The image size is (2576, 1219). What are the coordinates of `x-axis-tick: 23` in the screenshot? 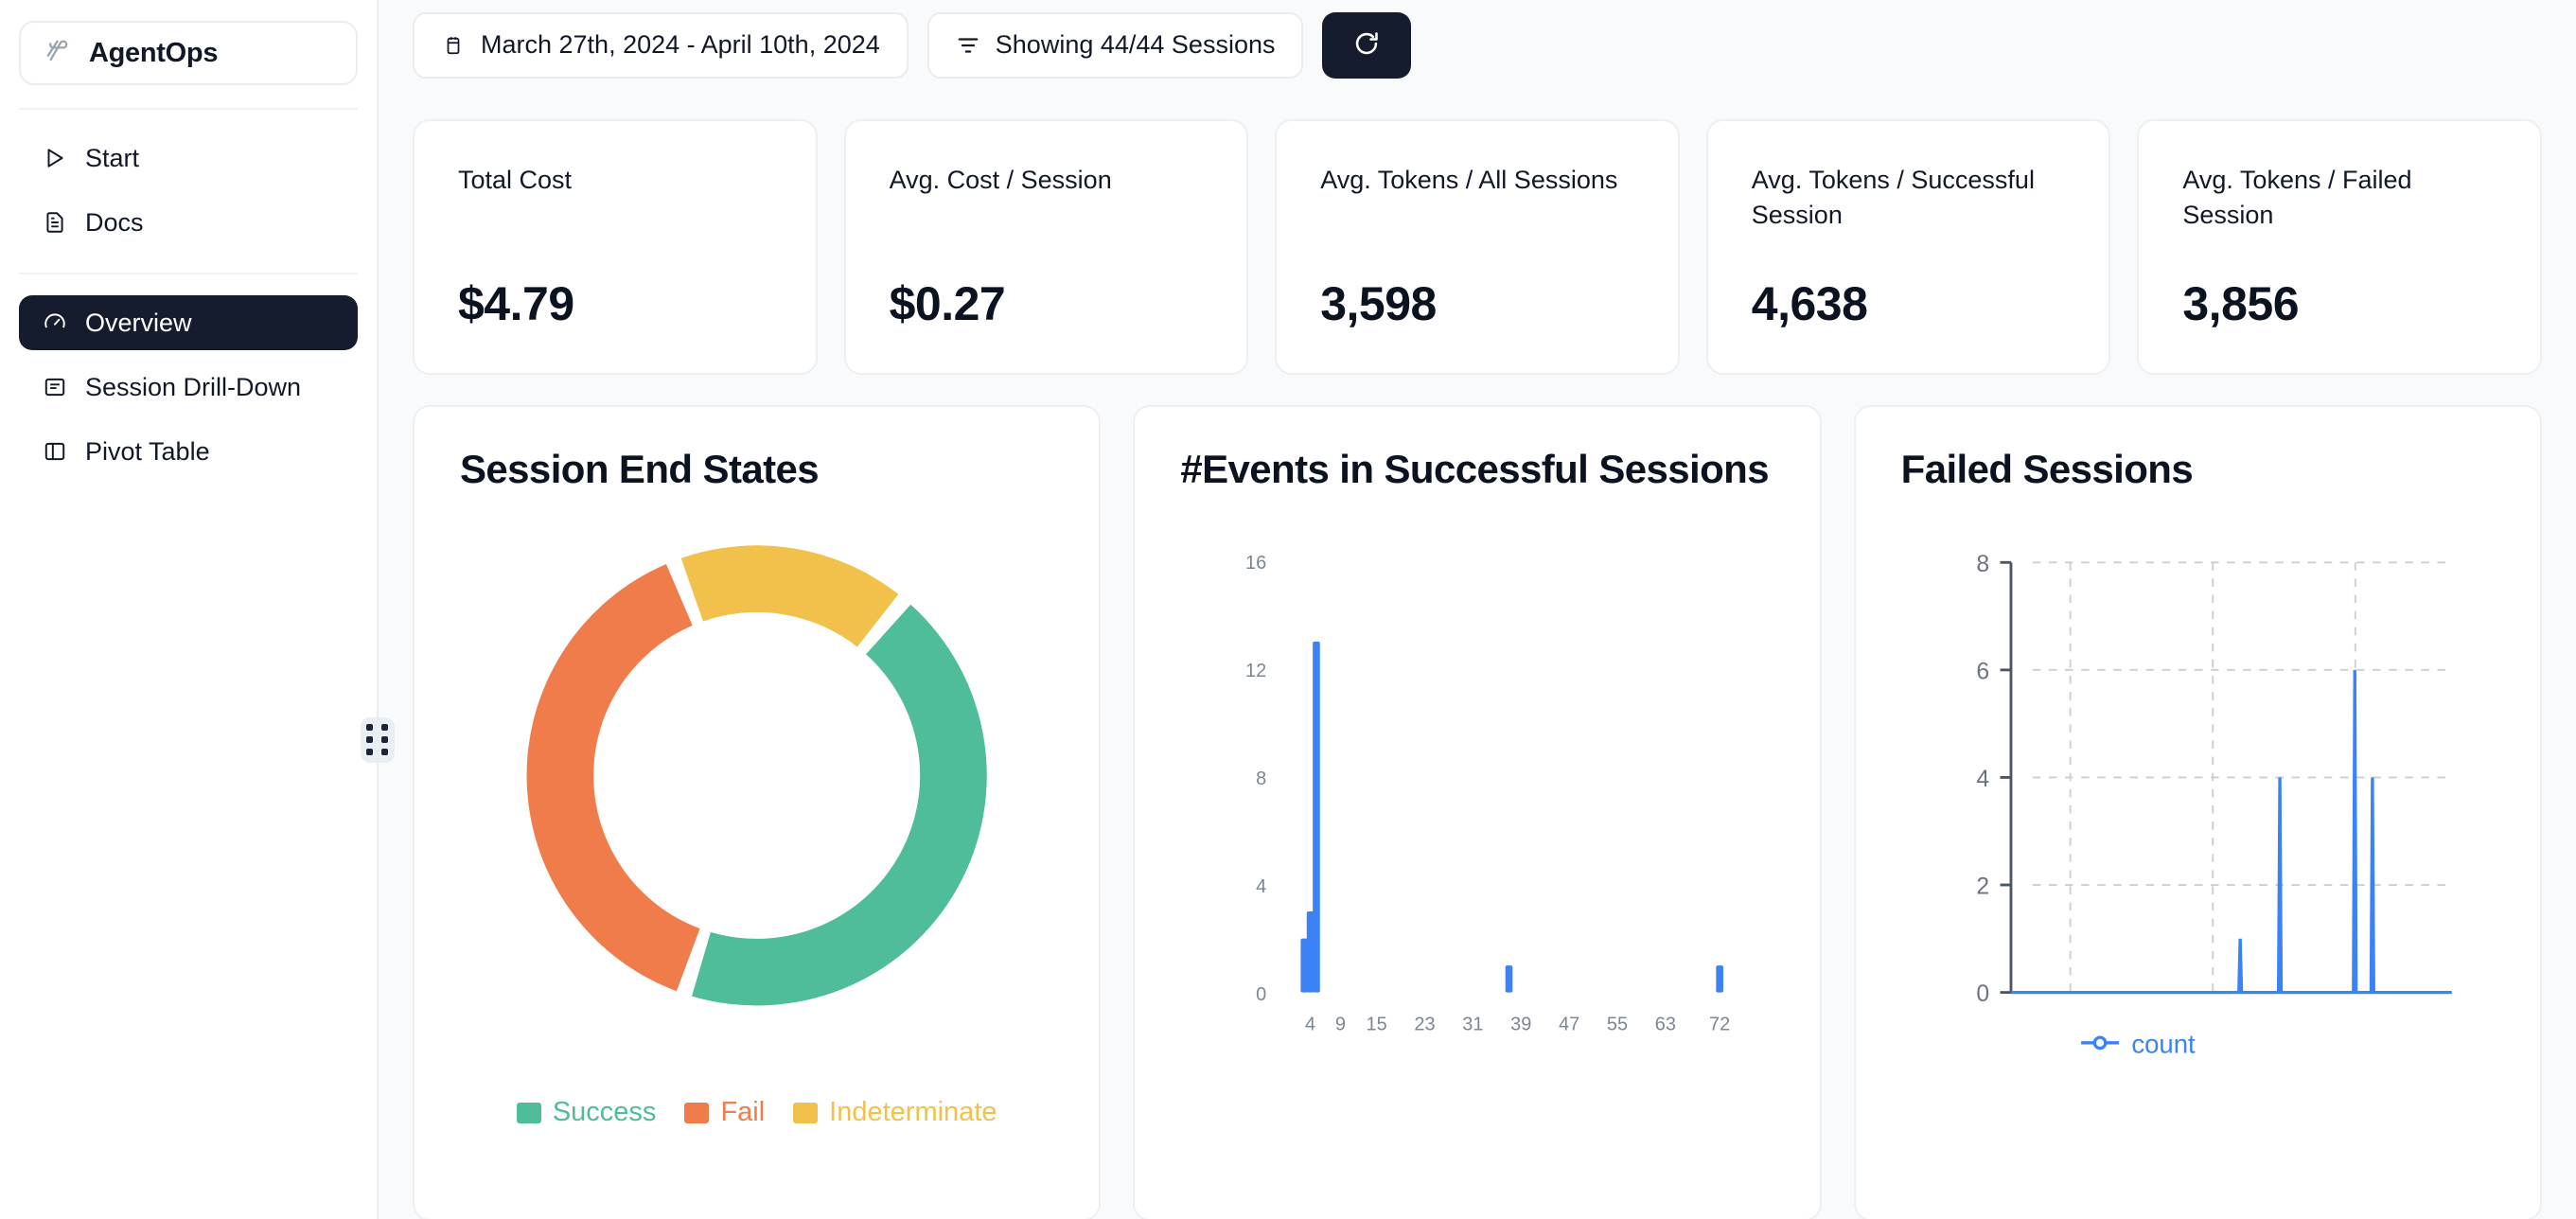 It's located at (1425, 1025).